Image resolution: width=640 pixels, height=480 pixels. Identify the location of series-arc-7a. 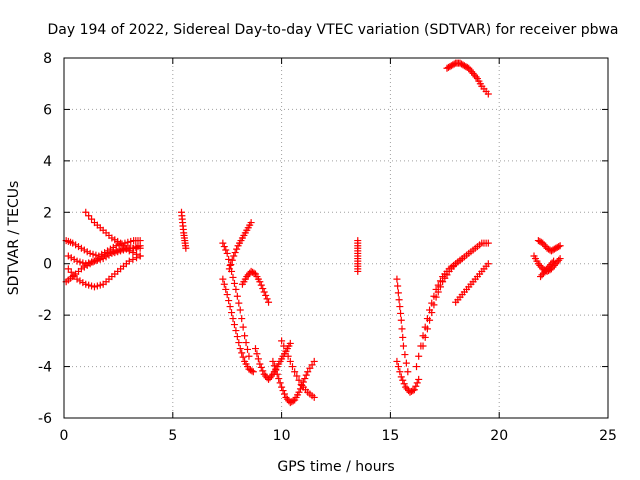
(236, 299).